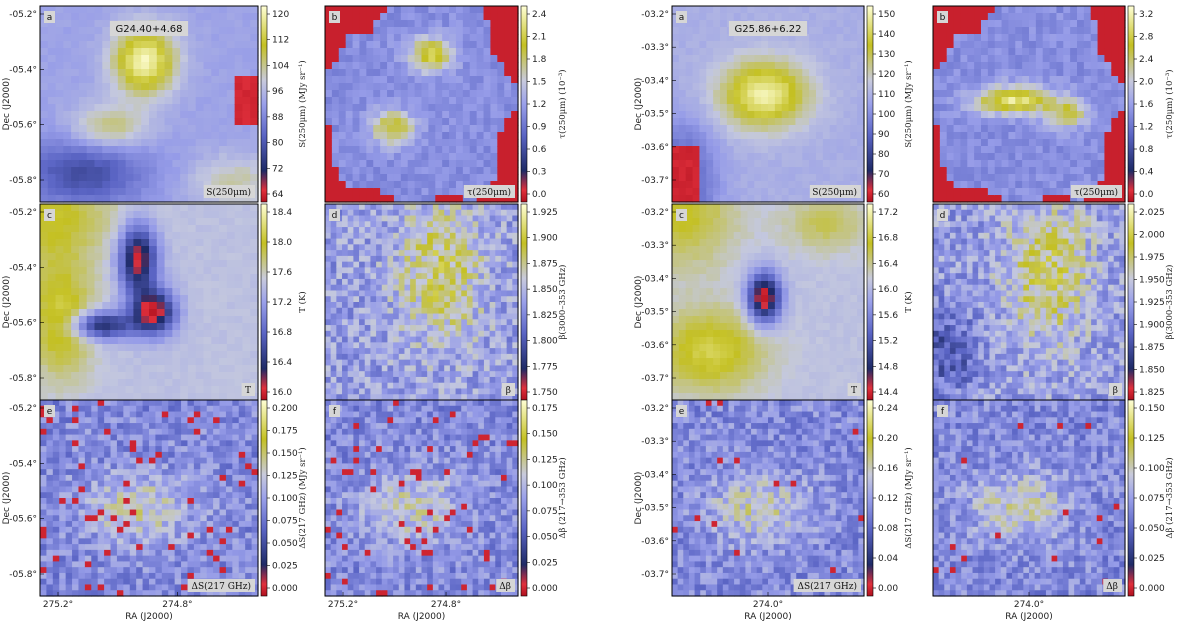  What do you see at coordinates (280, 41) in the screenshot?
I see `colorbar-tick-label: 112` at bounding box center [280, 41].